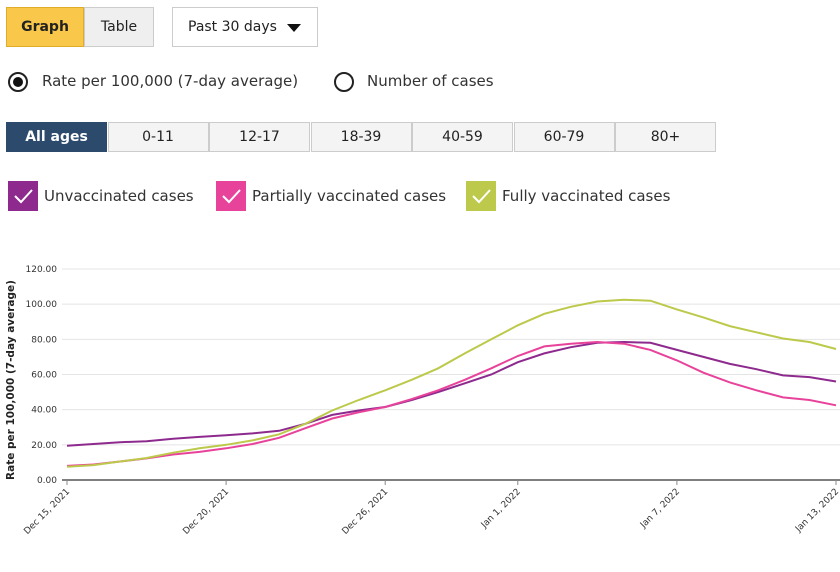 The width and height of the screenshot is (840, 572). I want to click on age-tab: 80+, so click(665, 137).